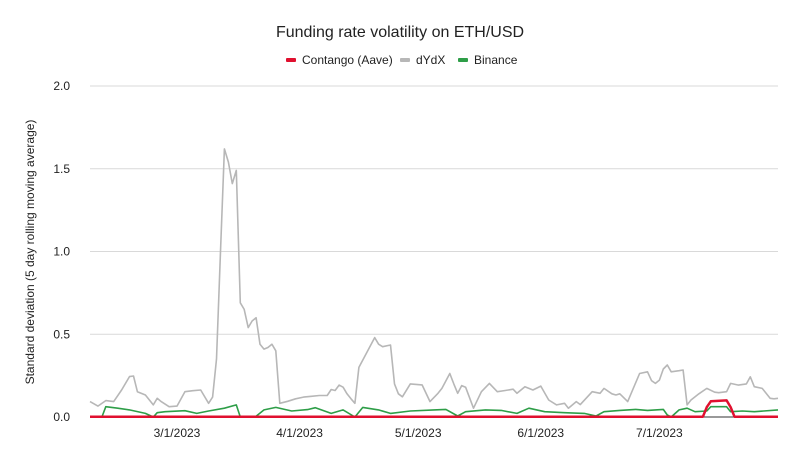  What do you see at coordinates (291, 60) in the screenshot?
I see `legend-swatch-contango` at bounding box center [291, 60].